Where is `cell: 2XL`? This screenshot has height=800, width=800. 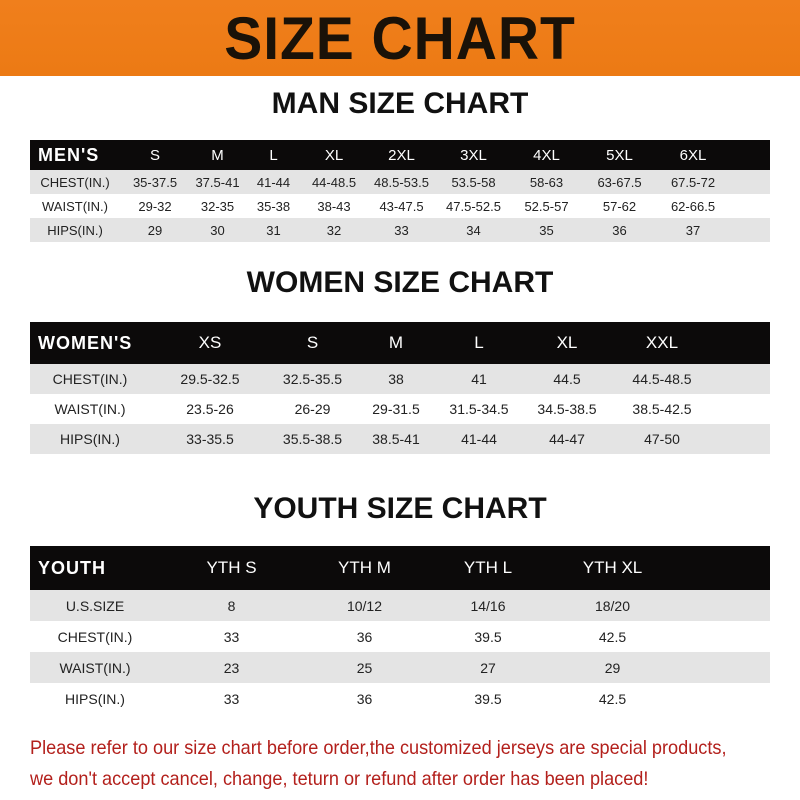
cell: 2XL is located at coordinates (401, 155).